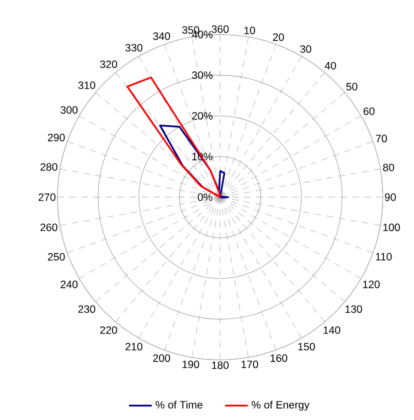 The width and height of the screenshot is (414, 420). Describe the element at coordinates (353, 309) in the screenshot. I see `spoke-label: 130` at that location.